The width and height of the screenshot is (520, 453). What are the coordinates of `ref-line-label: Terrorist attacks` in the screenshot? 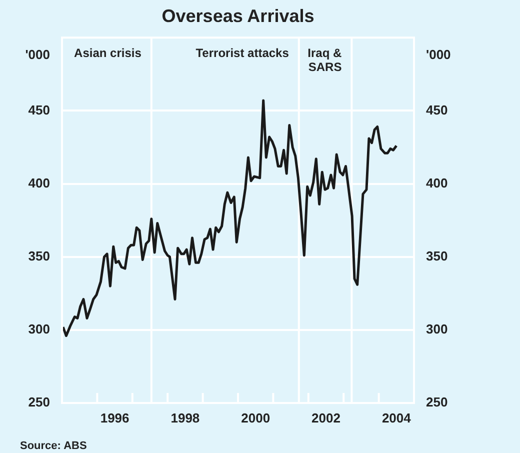 It's located at (243, 53).